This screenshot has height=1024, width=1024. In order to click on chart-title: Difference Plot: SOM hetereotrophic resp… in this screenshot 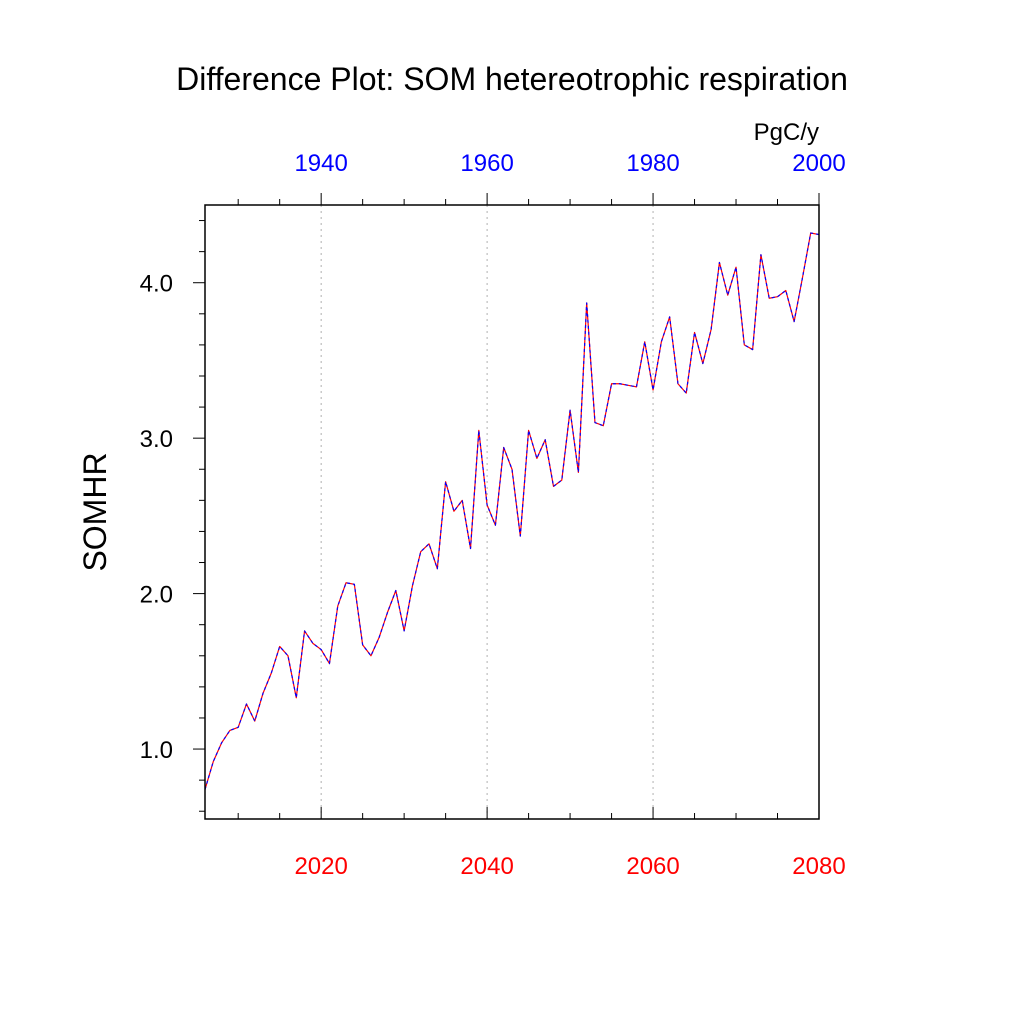, I will do `click(512, 79)`.